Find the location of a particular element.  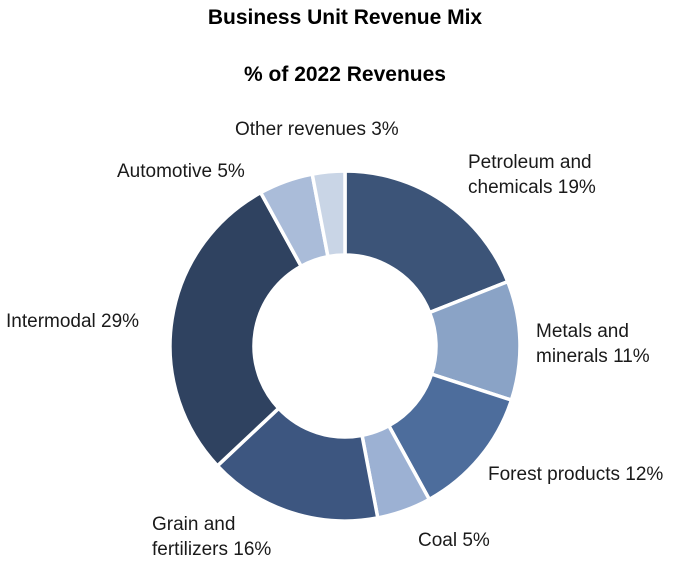

slice-label-line: Other revenues 3% is located at coordinates (317, 129).